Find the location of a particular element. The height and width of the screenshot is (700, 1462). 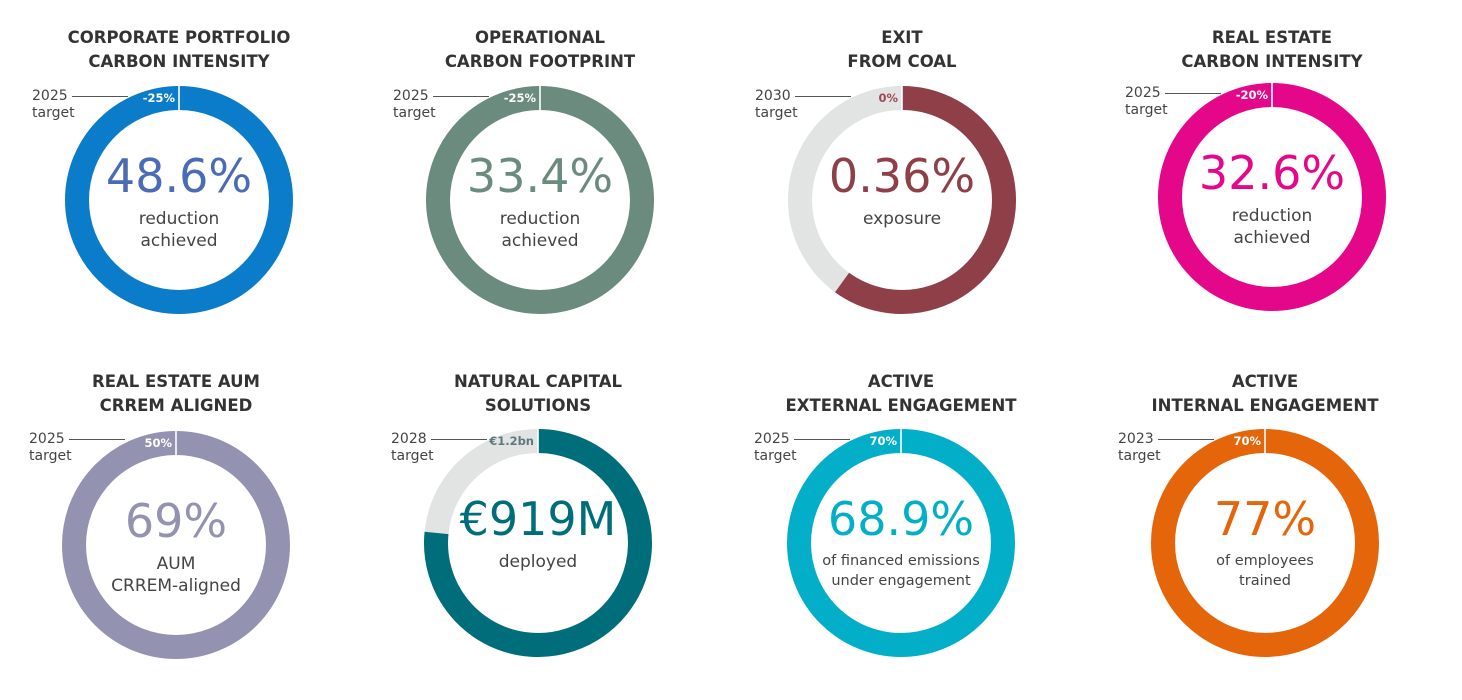

donut-ring: 0% is located at coordinates (902, 200).